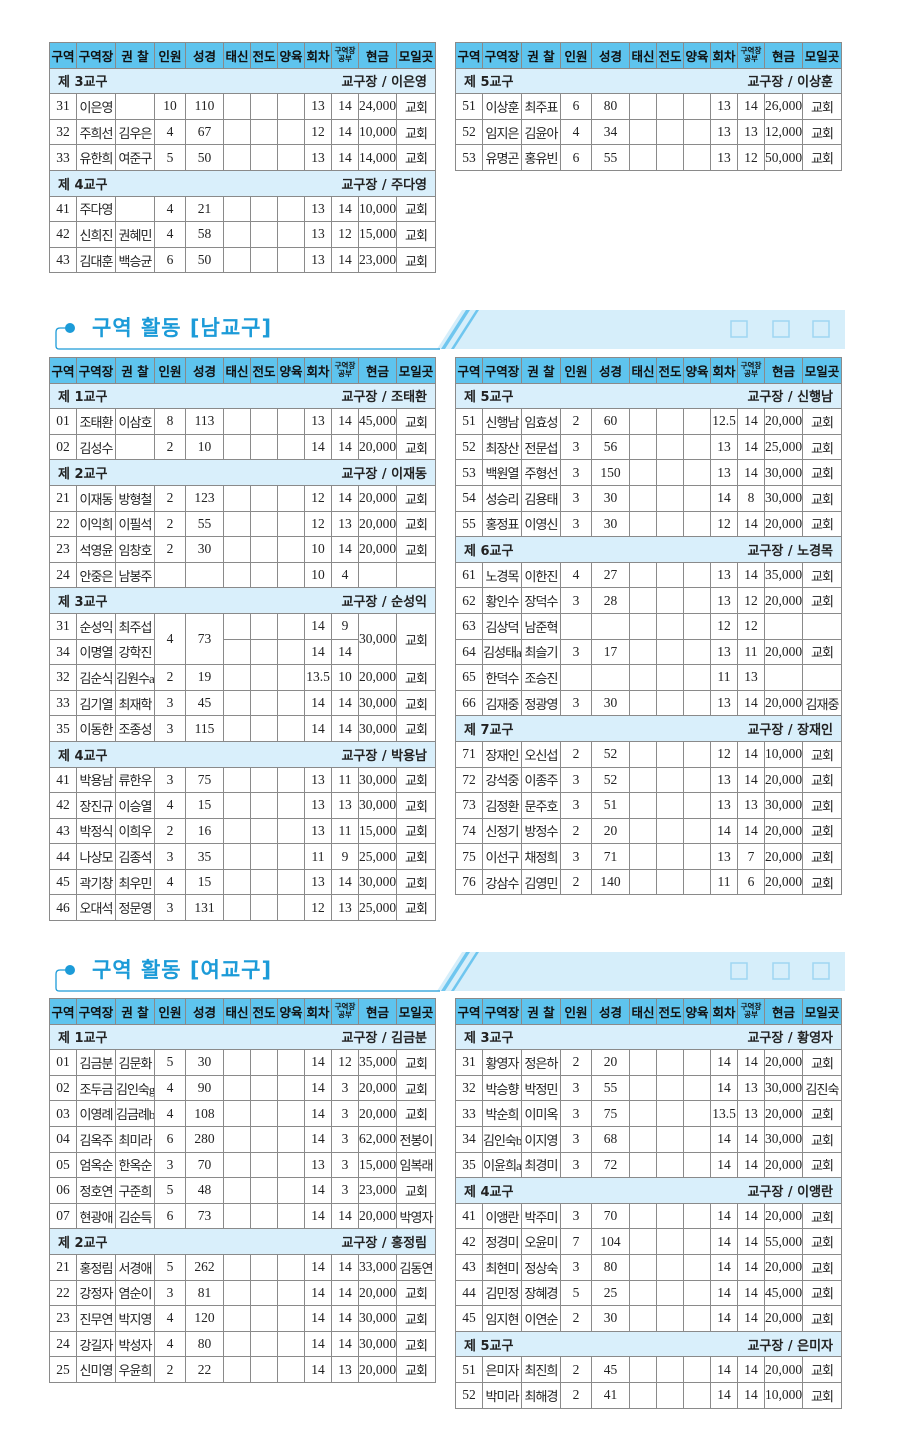 The height and width of the screenshot is (1454, 900). What do you see at coordinates (502, 1062) in the screenshot?
I see `table-cell: 황영자` at bounding box center [502, 1062].